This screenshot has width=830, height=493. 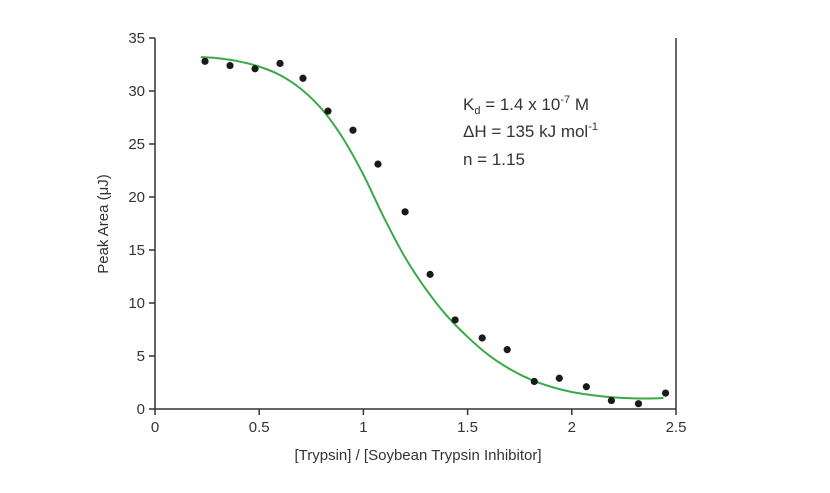 I want to click on y-tick-label-0: 0, so click(x=141, y=409).